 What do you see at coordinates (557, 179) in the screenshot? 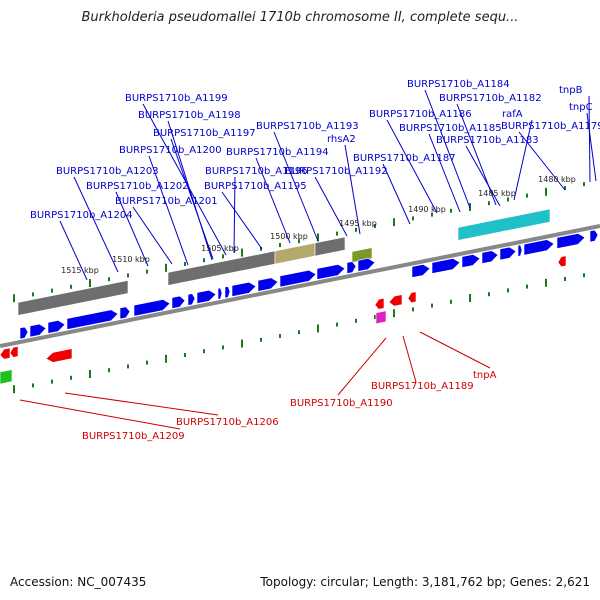
I see `scale-label: 1480 kbp` at bounding box center [557, 179].